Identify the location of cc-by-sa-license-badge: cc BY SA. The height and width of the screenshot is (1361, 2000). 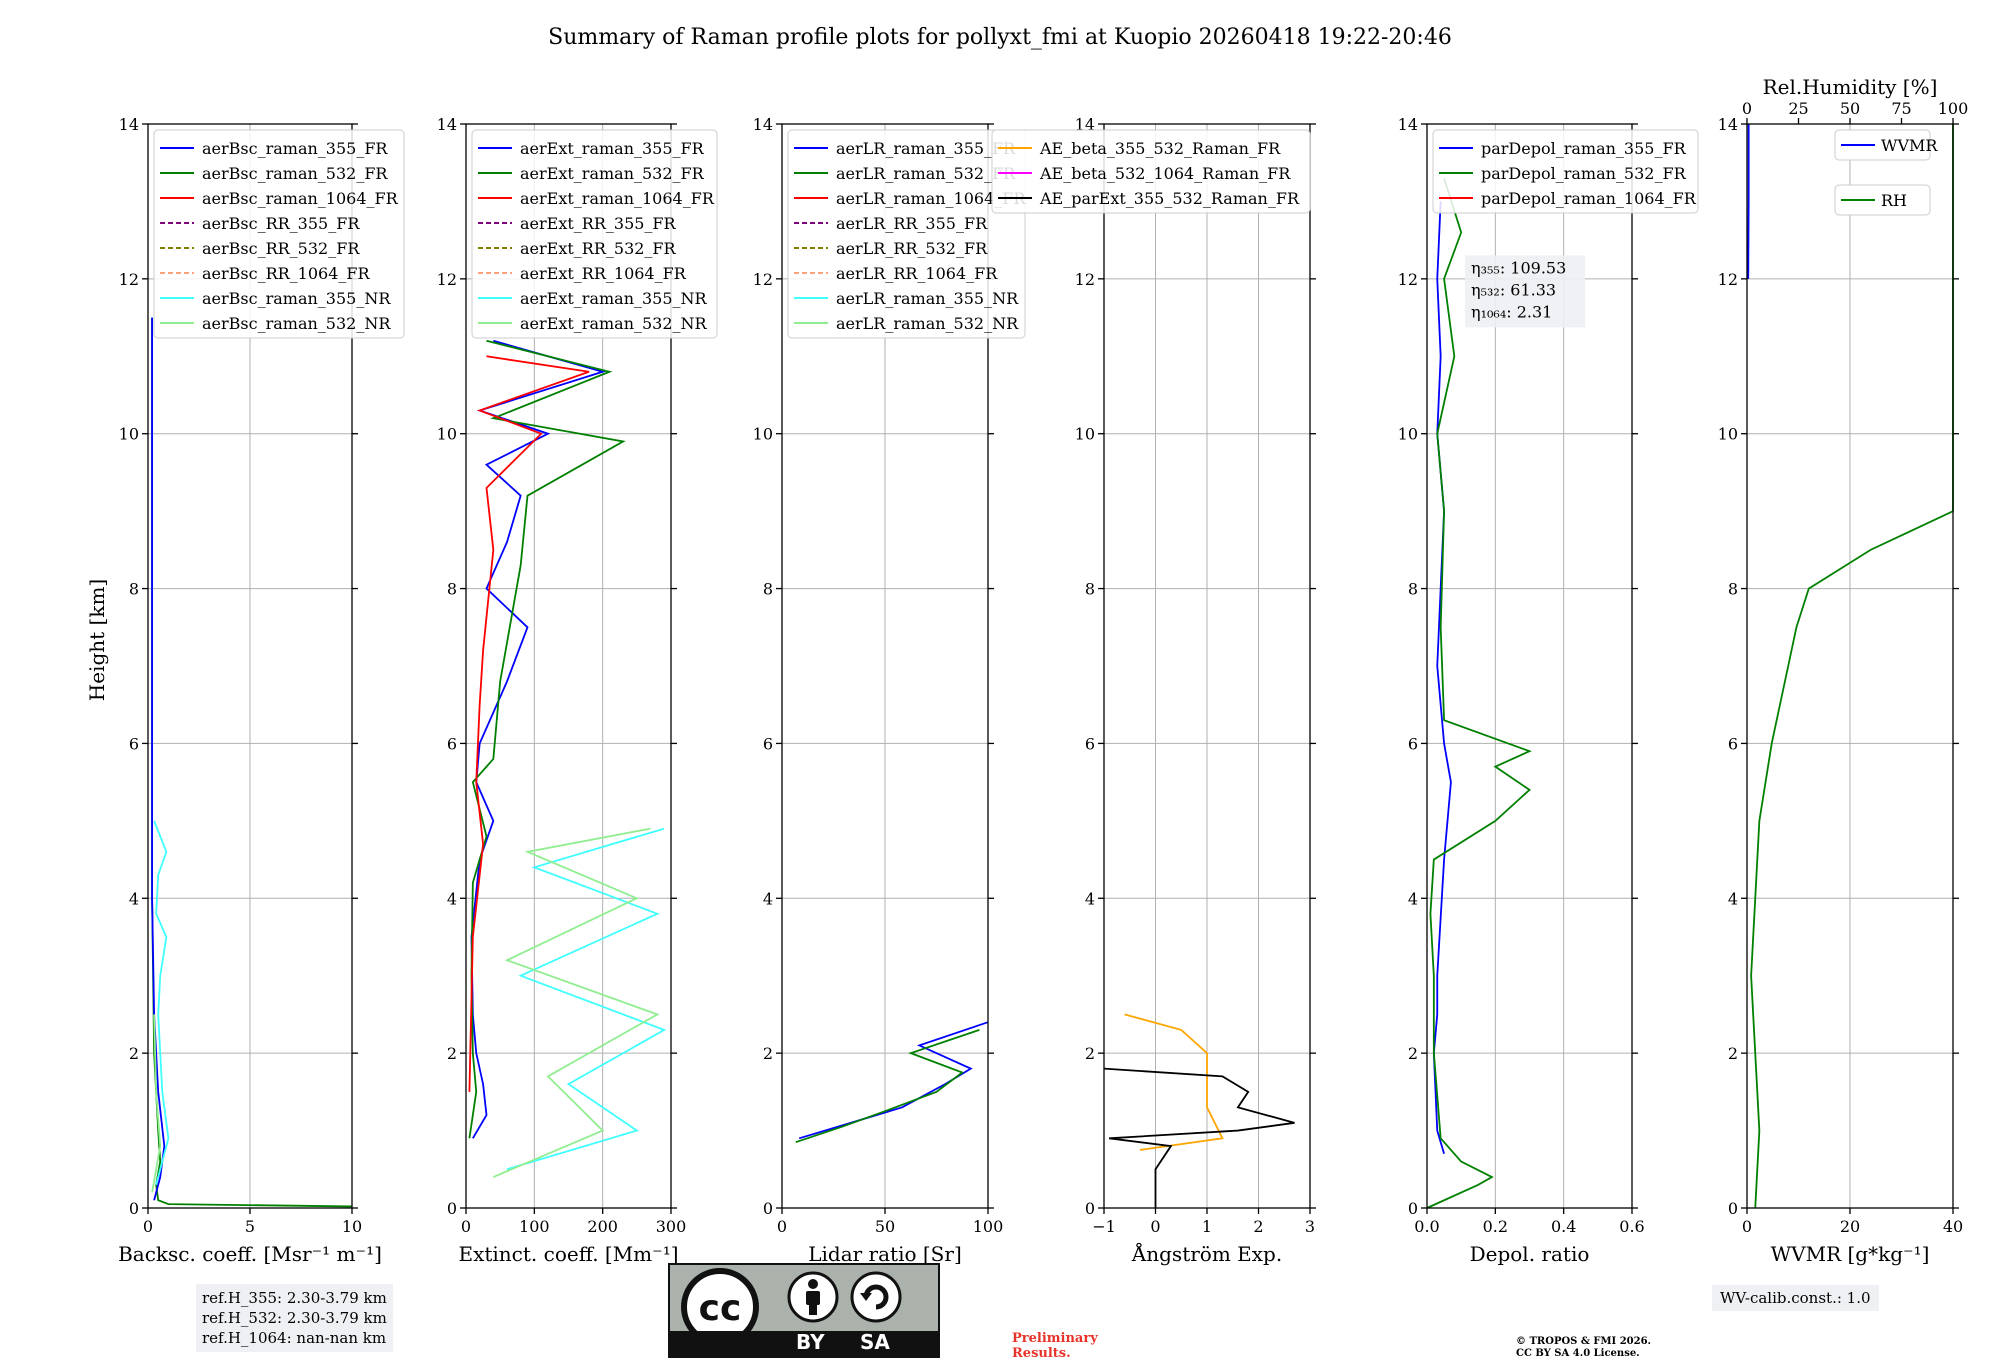
(804, 1310).